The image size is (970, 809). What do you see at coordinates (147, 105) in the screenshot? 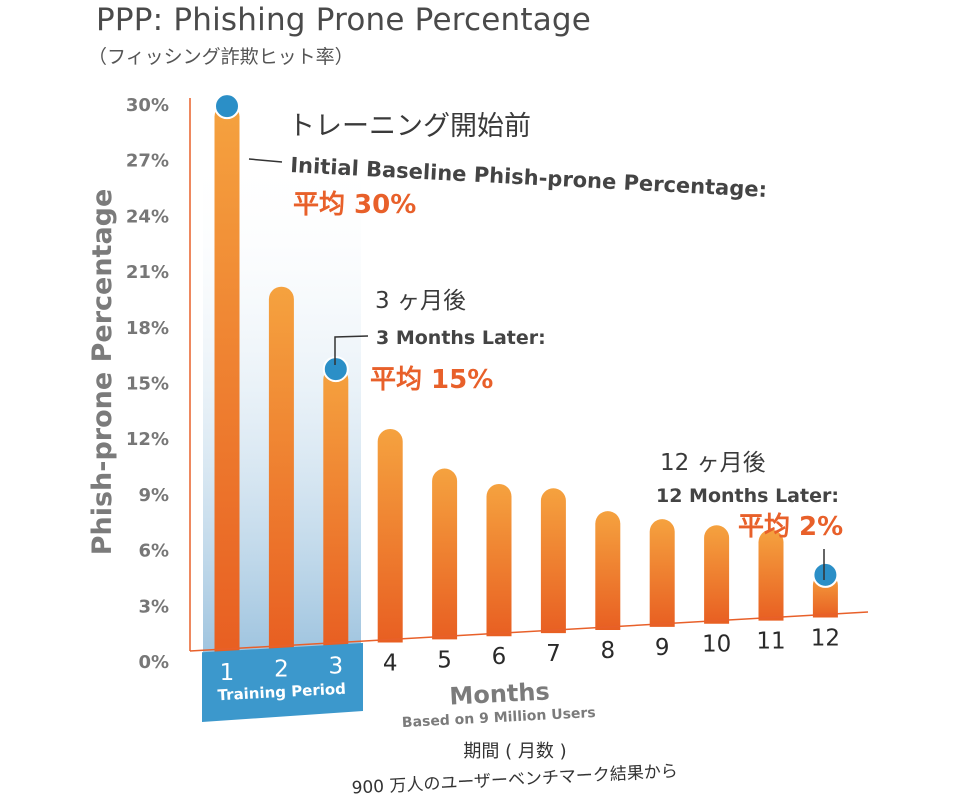
I see `y-tick-label: 30%` at bounding box center [147, 105].